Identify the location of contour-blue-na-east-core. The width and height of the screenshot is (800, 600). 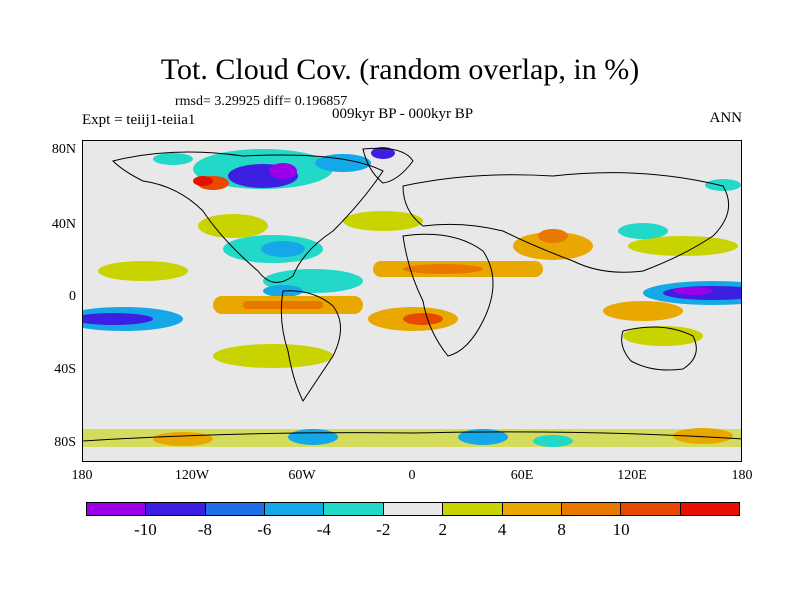
(283, 249).